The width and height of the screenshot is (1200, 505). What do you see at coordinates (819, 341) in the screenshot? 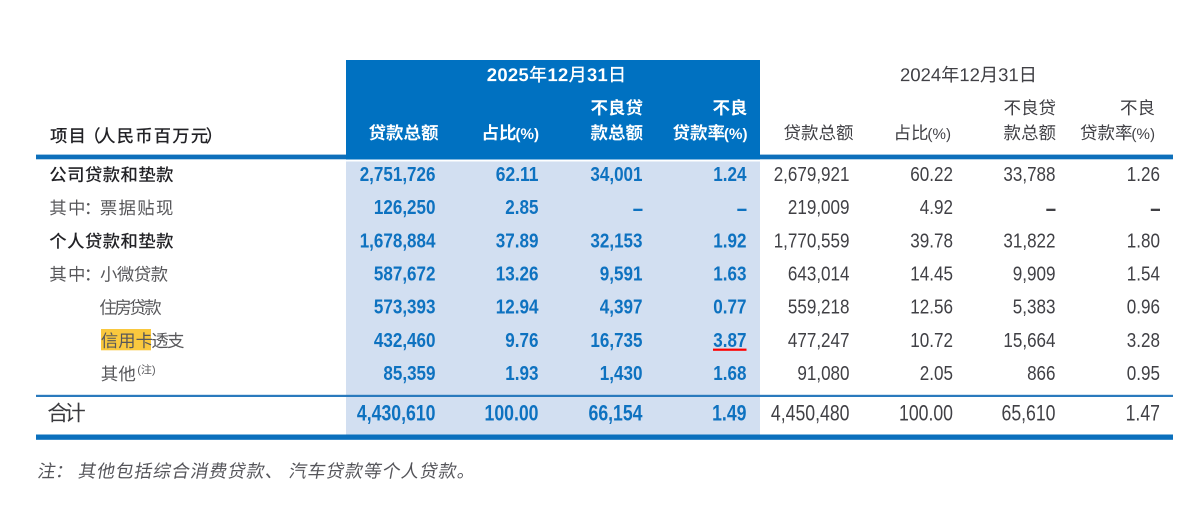
I see `svg-text: 477,247` at bounding box center [819, 341].